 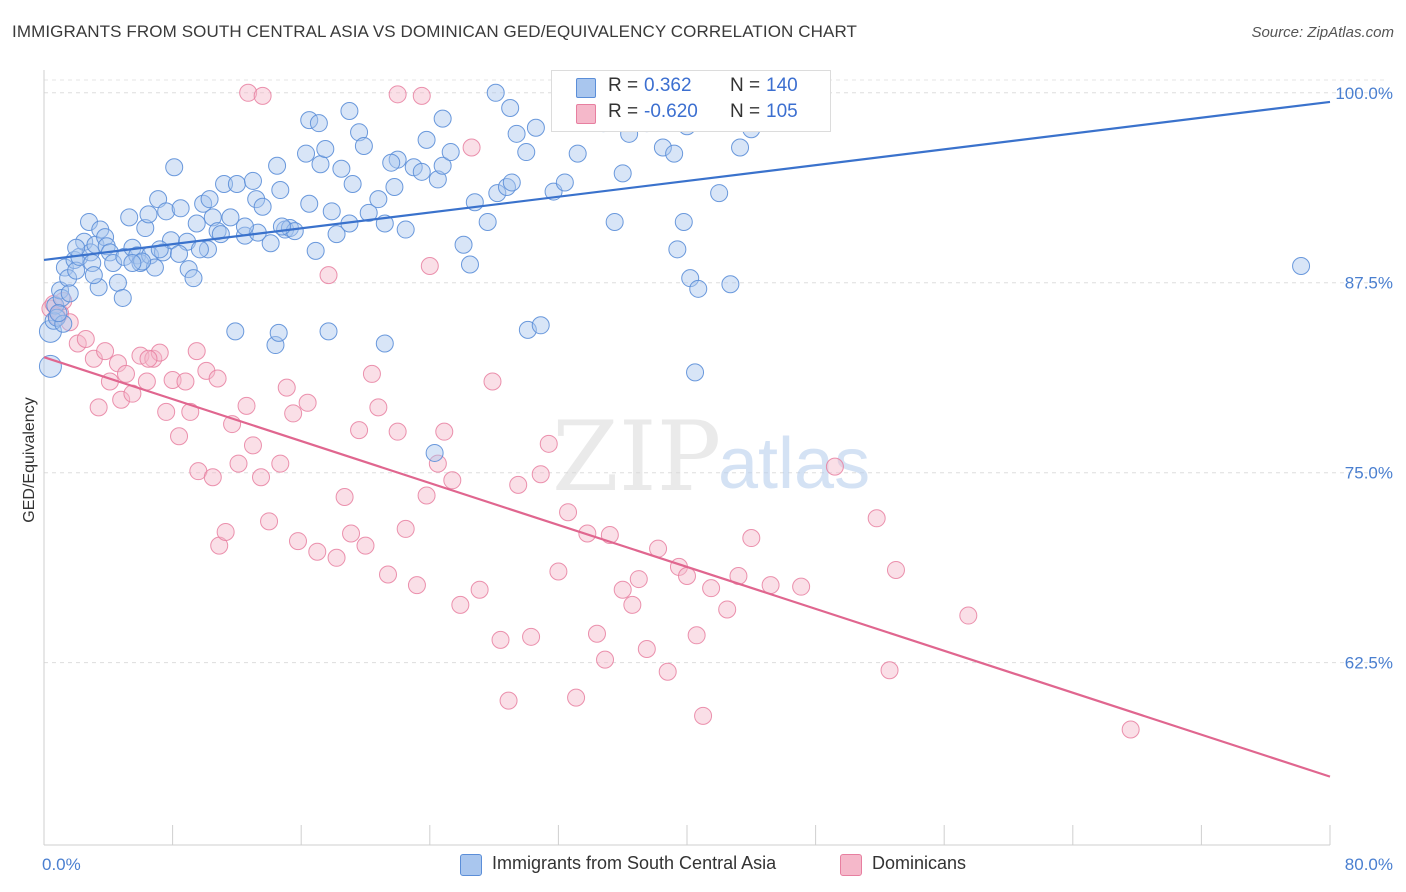 I want to click on correlation-legend: R = 0.362 N = 140 R = -0.620 N = 105, so click(x=691, y=101).